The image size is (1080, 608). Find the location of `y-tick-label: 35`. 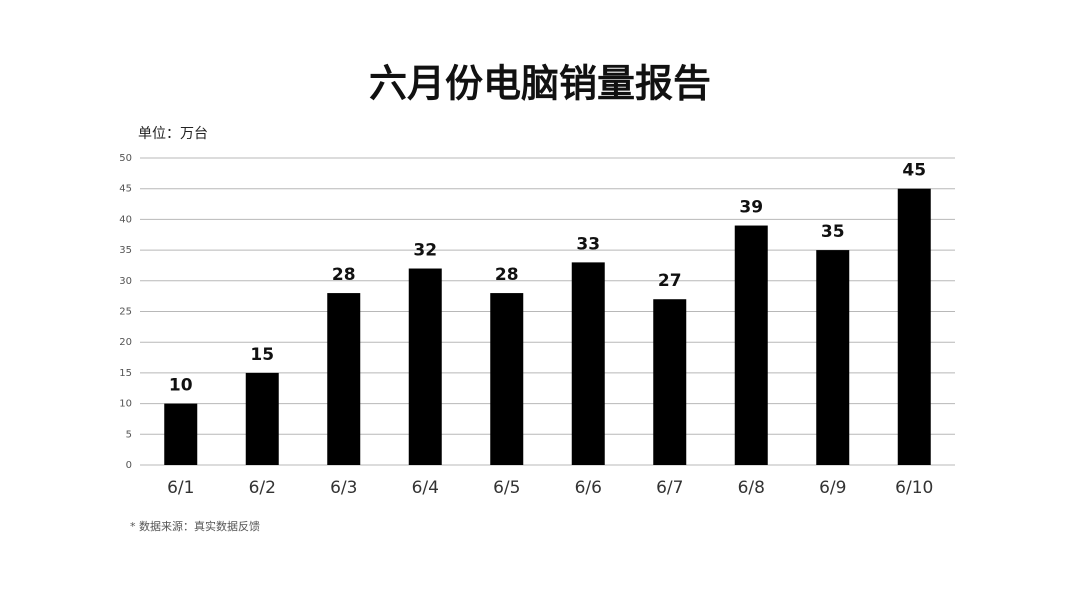

y-tick-label: 35 is located at coordinates (125, 250).